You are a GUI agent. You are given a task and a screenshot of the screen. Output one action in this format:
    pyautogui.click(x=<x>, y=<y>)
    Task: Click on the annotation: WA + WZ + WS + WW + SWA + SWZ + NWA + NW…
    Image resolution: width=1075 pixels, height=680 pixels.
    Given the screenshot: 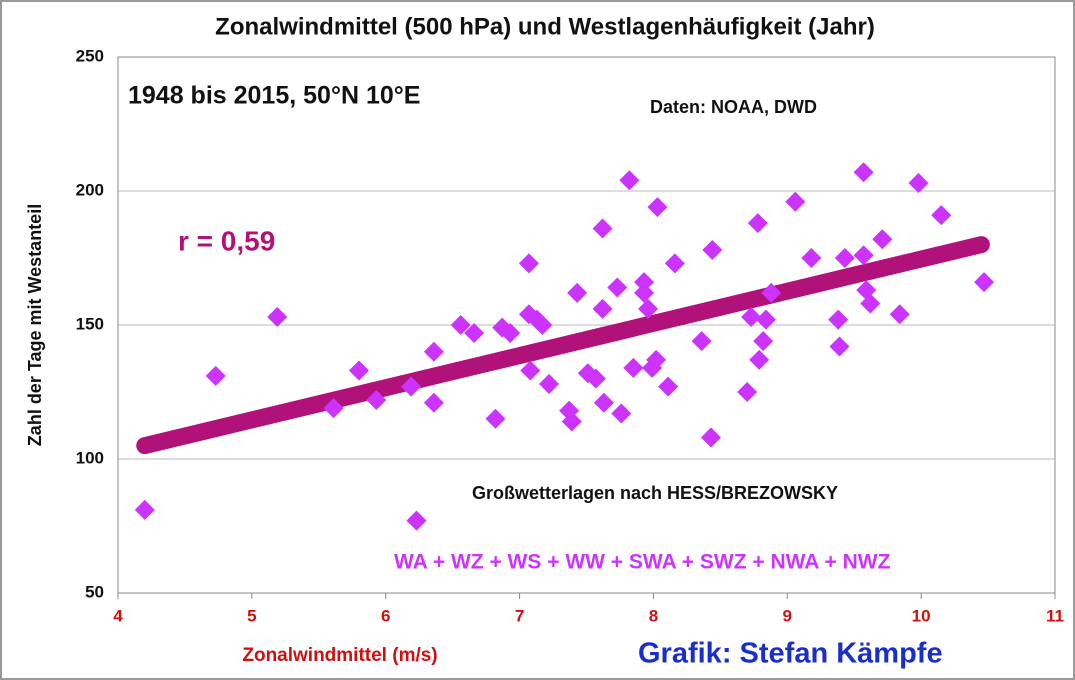 What is the action you would take?
    pyautogui.click(x=642, y=562)
    